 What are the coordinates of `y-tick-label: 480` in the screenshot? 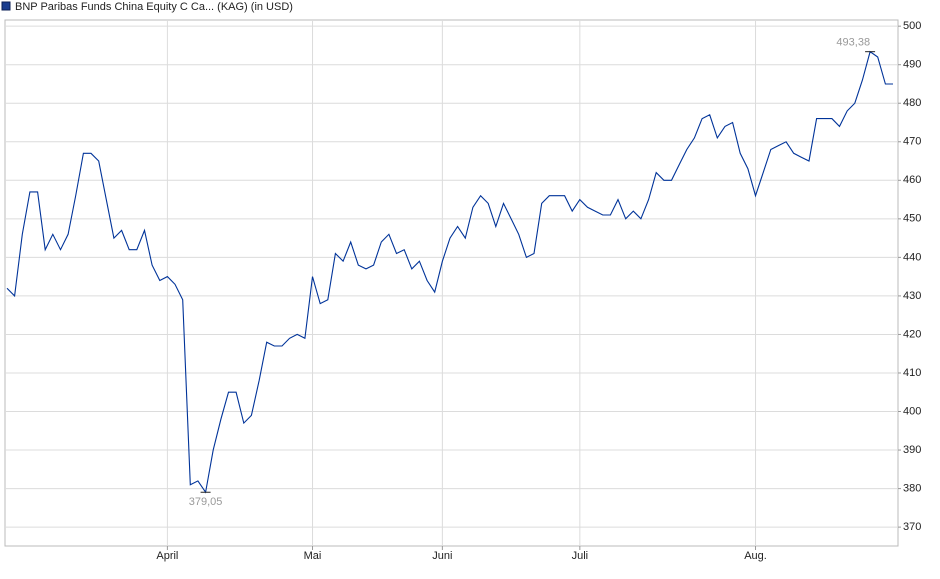 It's located at (912, 103).